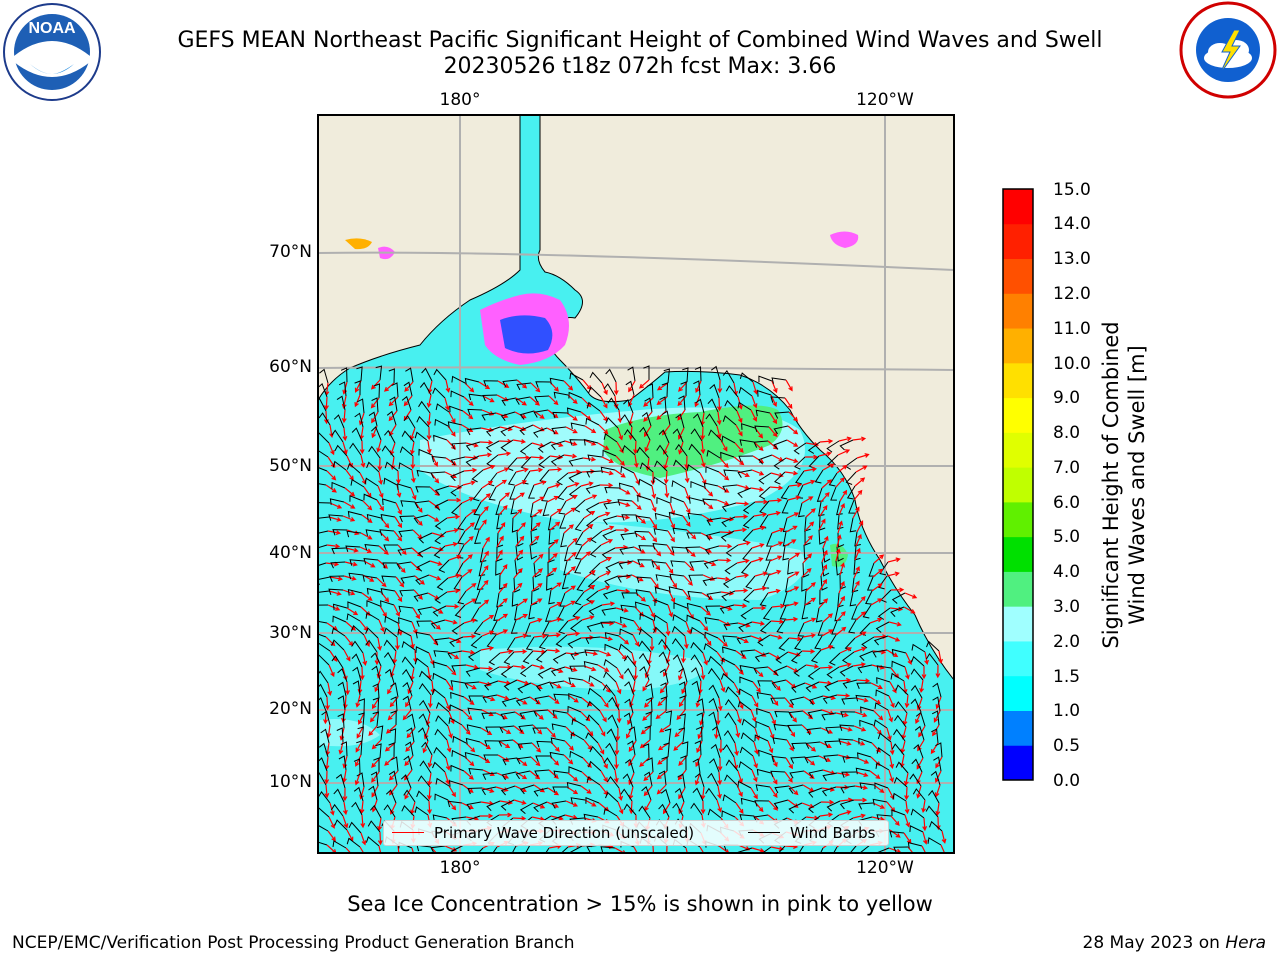 This screenshot has width=1280, height=960. What do you see at coordinates (844, 239) in the screenshot?
I see `sea-ice-arctic` at bounding box center [844, 239].